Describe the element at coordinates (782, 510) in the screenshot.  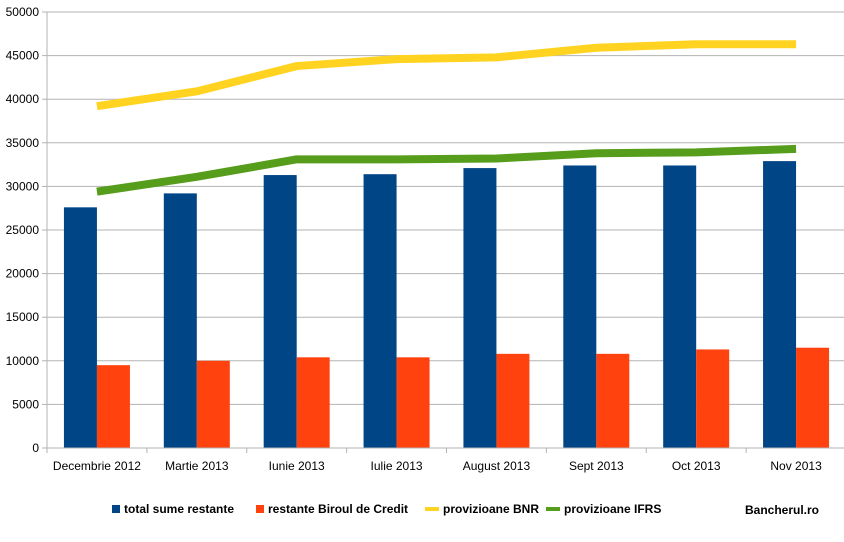
I see `watermark-text: Bancherul.ro` at that location.